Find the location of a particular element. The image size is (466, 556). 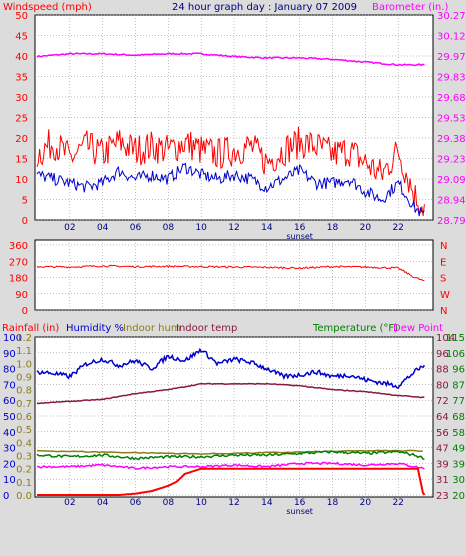

direction-panel is located at coordinates (234, 275).